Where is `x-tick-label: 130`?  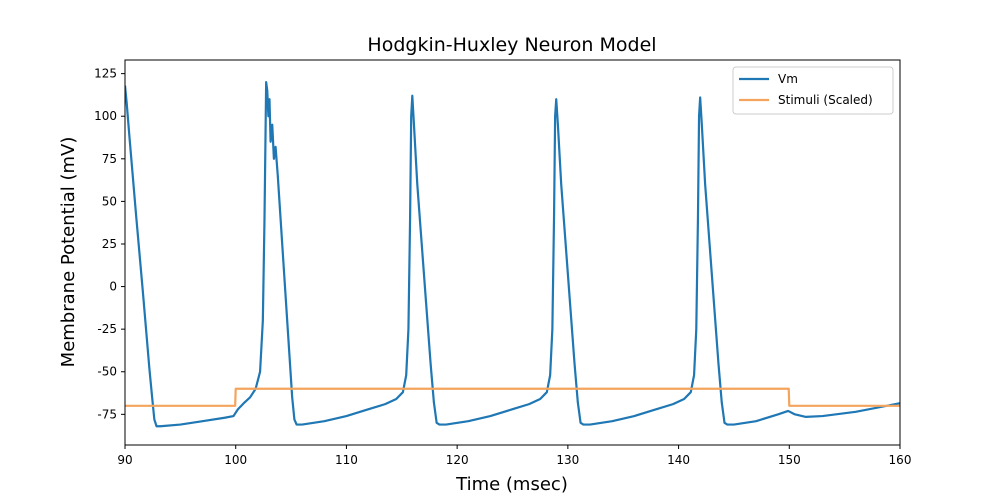 x-tick-label: 130 is located at coordinates (567, 460).